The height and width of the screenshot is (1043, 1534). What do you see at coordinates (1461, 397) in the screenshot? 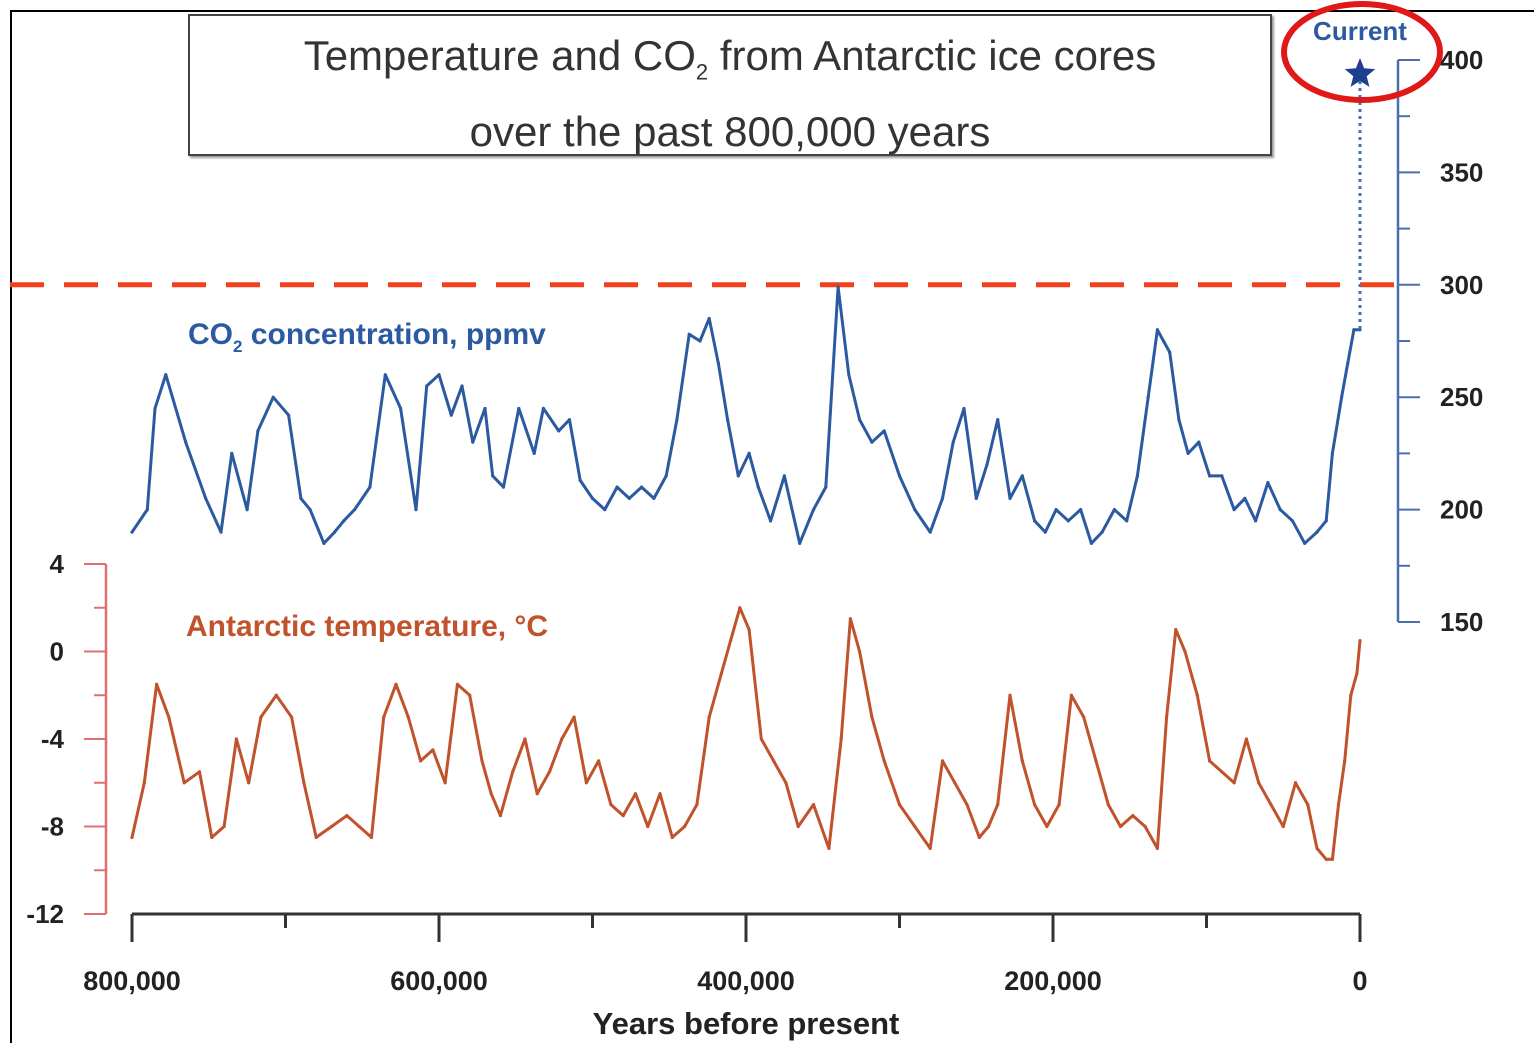
I see `right-tick-label: 250` at bounding box center [1461, 397].